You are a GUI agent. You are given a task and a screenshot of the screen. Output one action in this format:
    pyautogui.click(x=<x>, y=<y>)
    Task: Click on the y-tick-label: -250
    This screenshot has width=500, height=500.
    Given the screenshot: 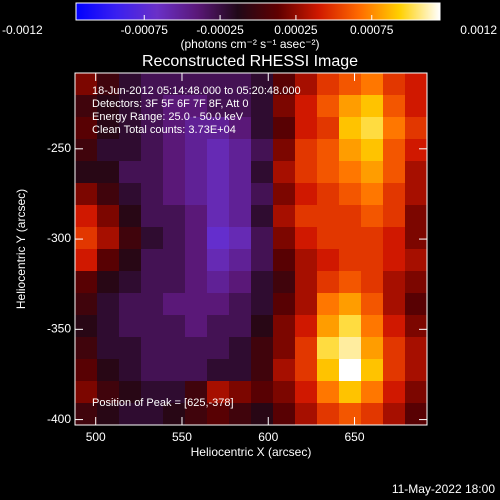 What is the action you would take?
    pyautogui.click(x=59, y=148)
    